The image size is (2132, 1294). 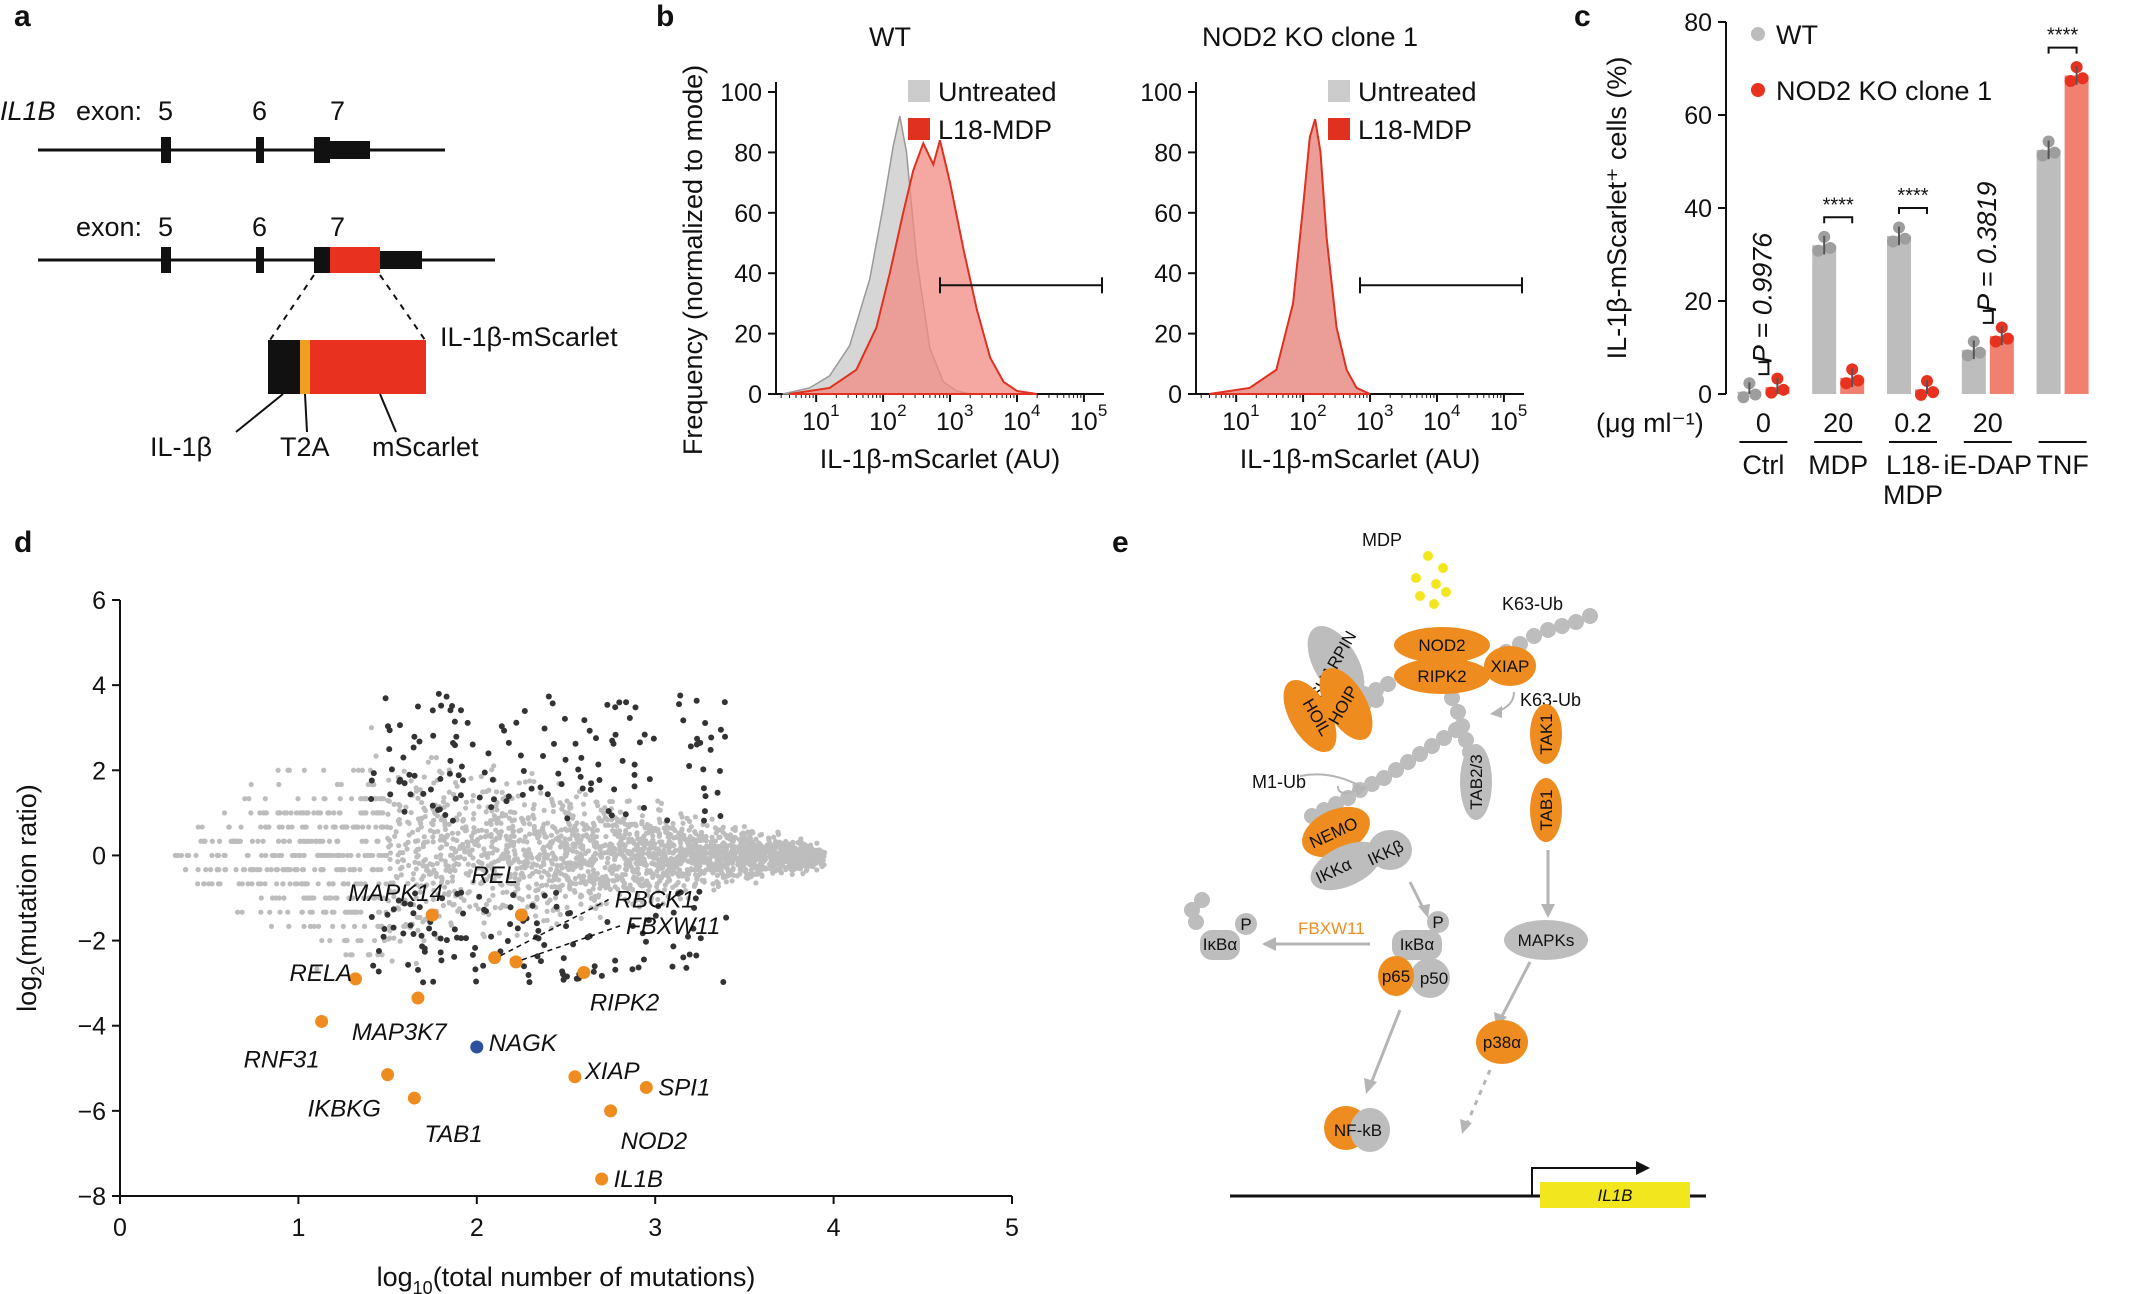 I want to click on legend-label-untreated: Untreated, so click(x=1417, y=92).